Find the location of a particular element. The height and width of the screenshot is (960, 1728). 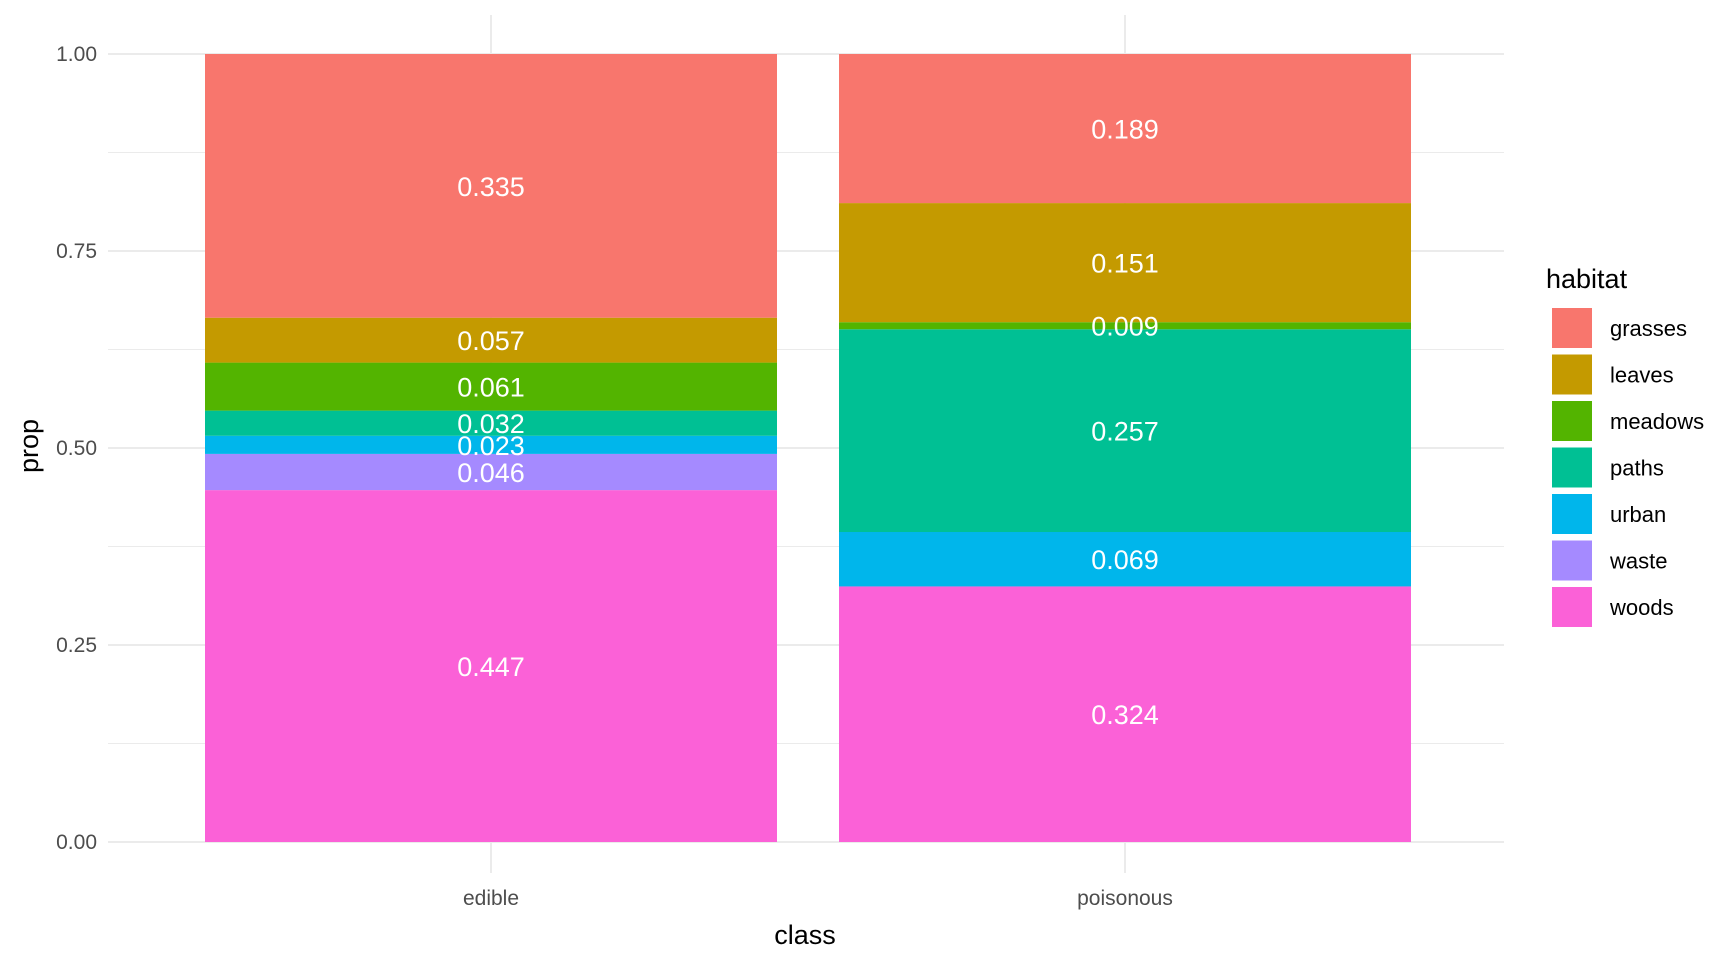

bar-segment-urban-poisonous is located at coordinates (1125, 559).